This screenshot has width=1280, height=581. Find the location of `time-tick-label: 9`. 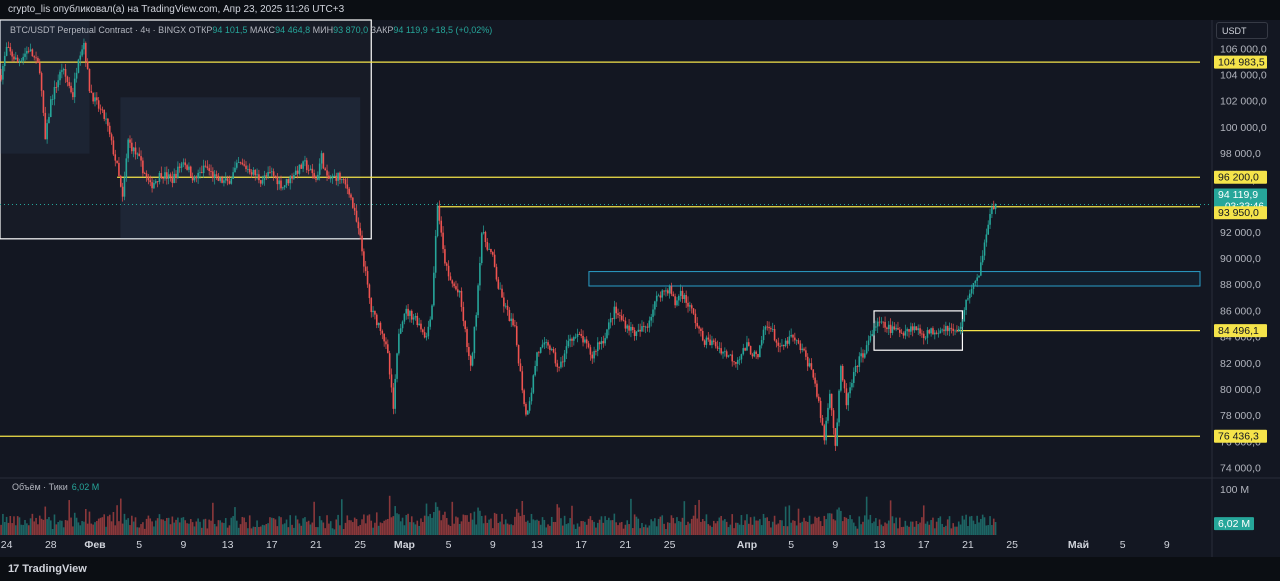

time-tick-label: 9 is located at coordinates (835, 545).